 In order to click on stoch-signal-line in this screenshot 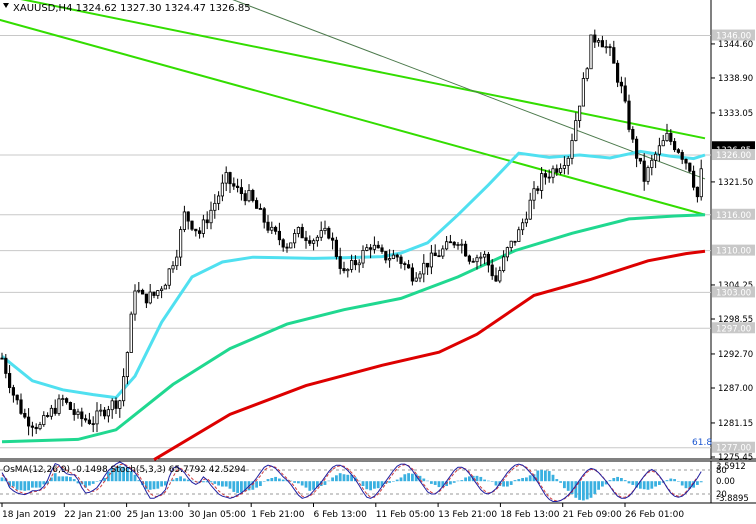, I will do `click(349, 482)`.